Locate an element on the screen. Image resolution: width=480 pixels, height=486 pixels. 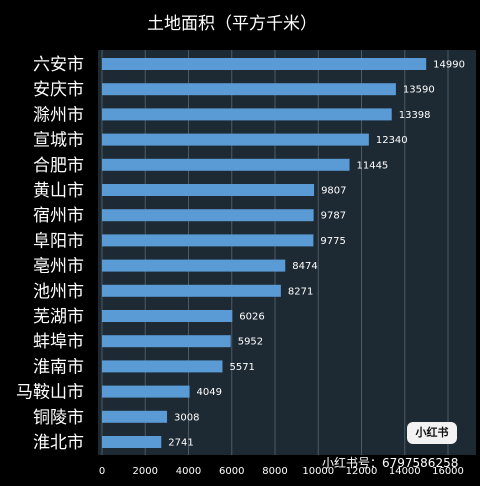
category-label: 合肥市 is located at coordinates (58, 166).